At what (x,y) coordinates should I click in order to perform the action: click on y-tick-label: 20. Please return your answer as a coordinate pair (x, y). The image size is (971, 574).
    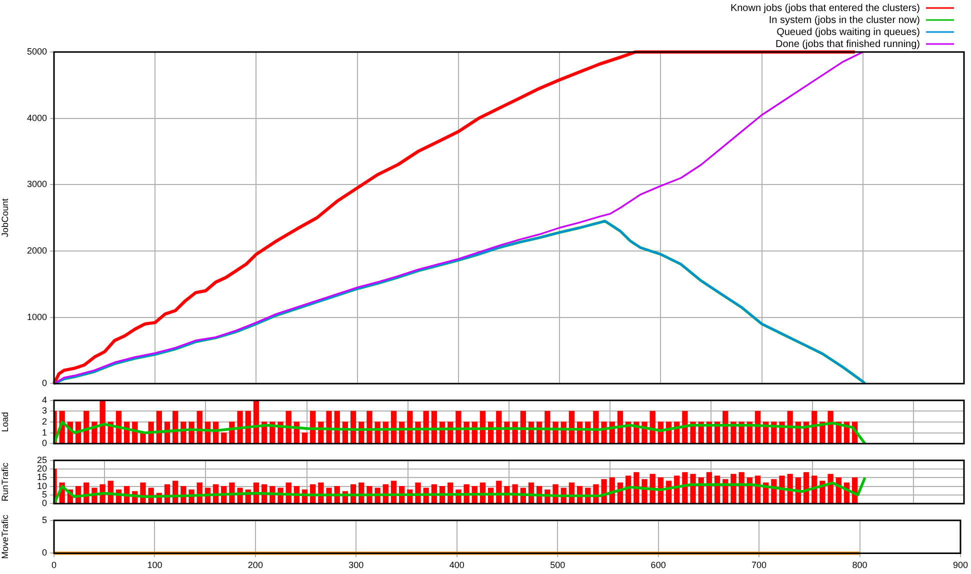
    Looking at the image, I should click on (41, 469).